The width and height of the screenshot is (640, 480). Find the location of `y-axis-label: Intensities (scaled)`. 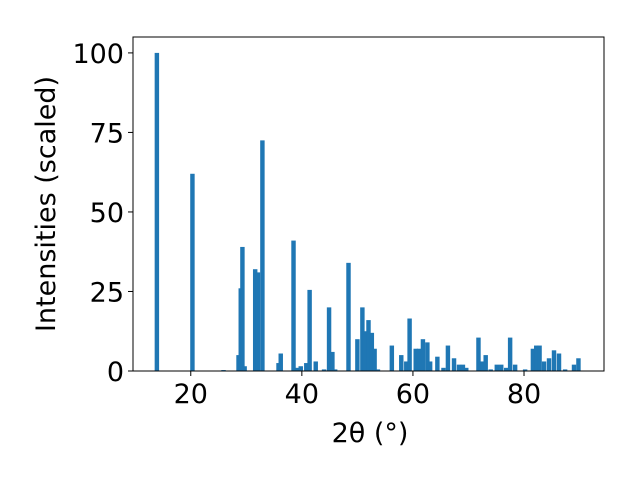

y-axis-label: Intensities (scaled) is located at coordinates (46, 204).